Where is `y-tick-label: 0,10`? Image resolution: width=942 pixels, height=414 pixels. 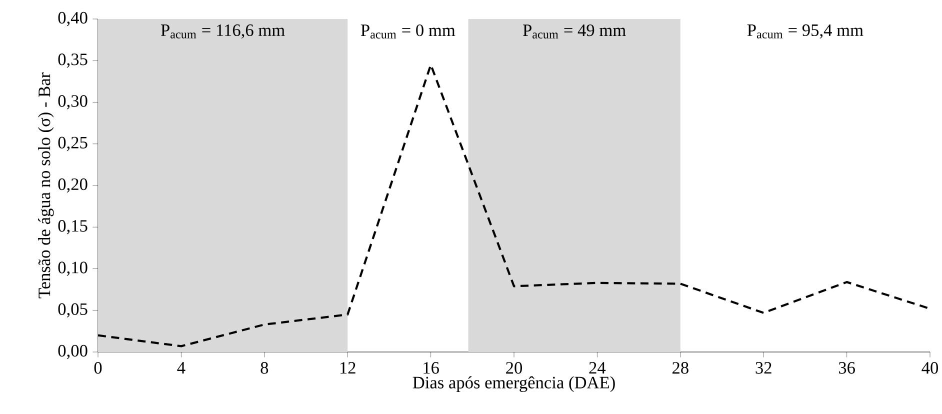
y-tick-label: 0,10 is located at coordinates (73, 269).